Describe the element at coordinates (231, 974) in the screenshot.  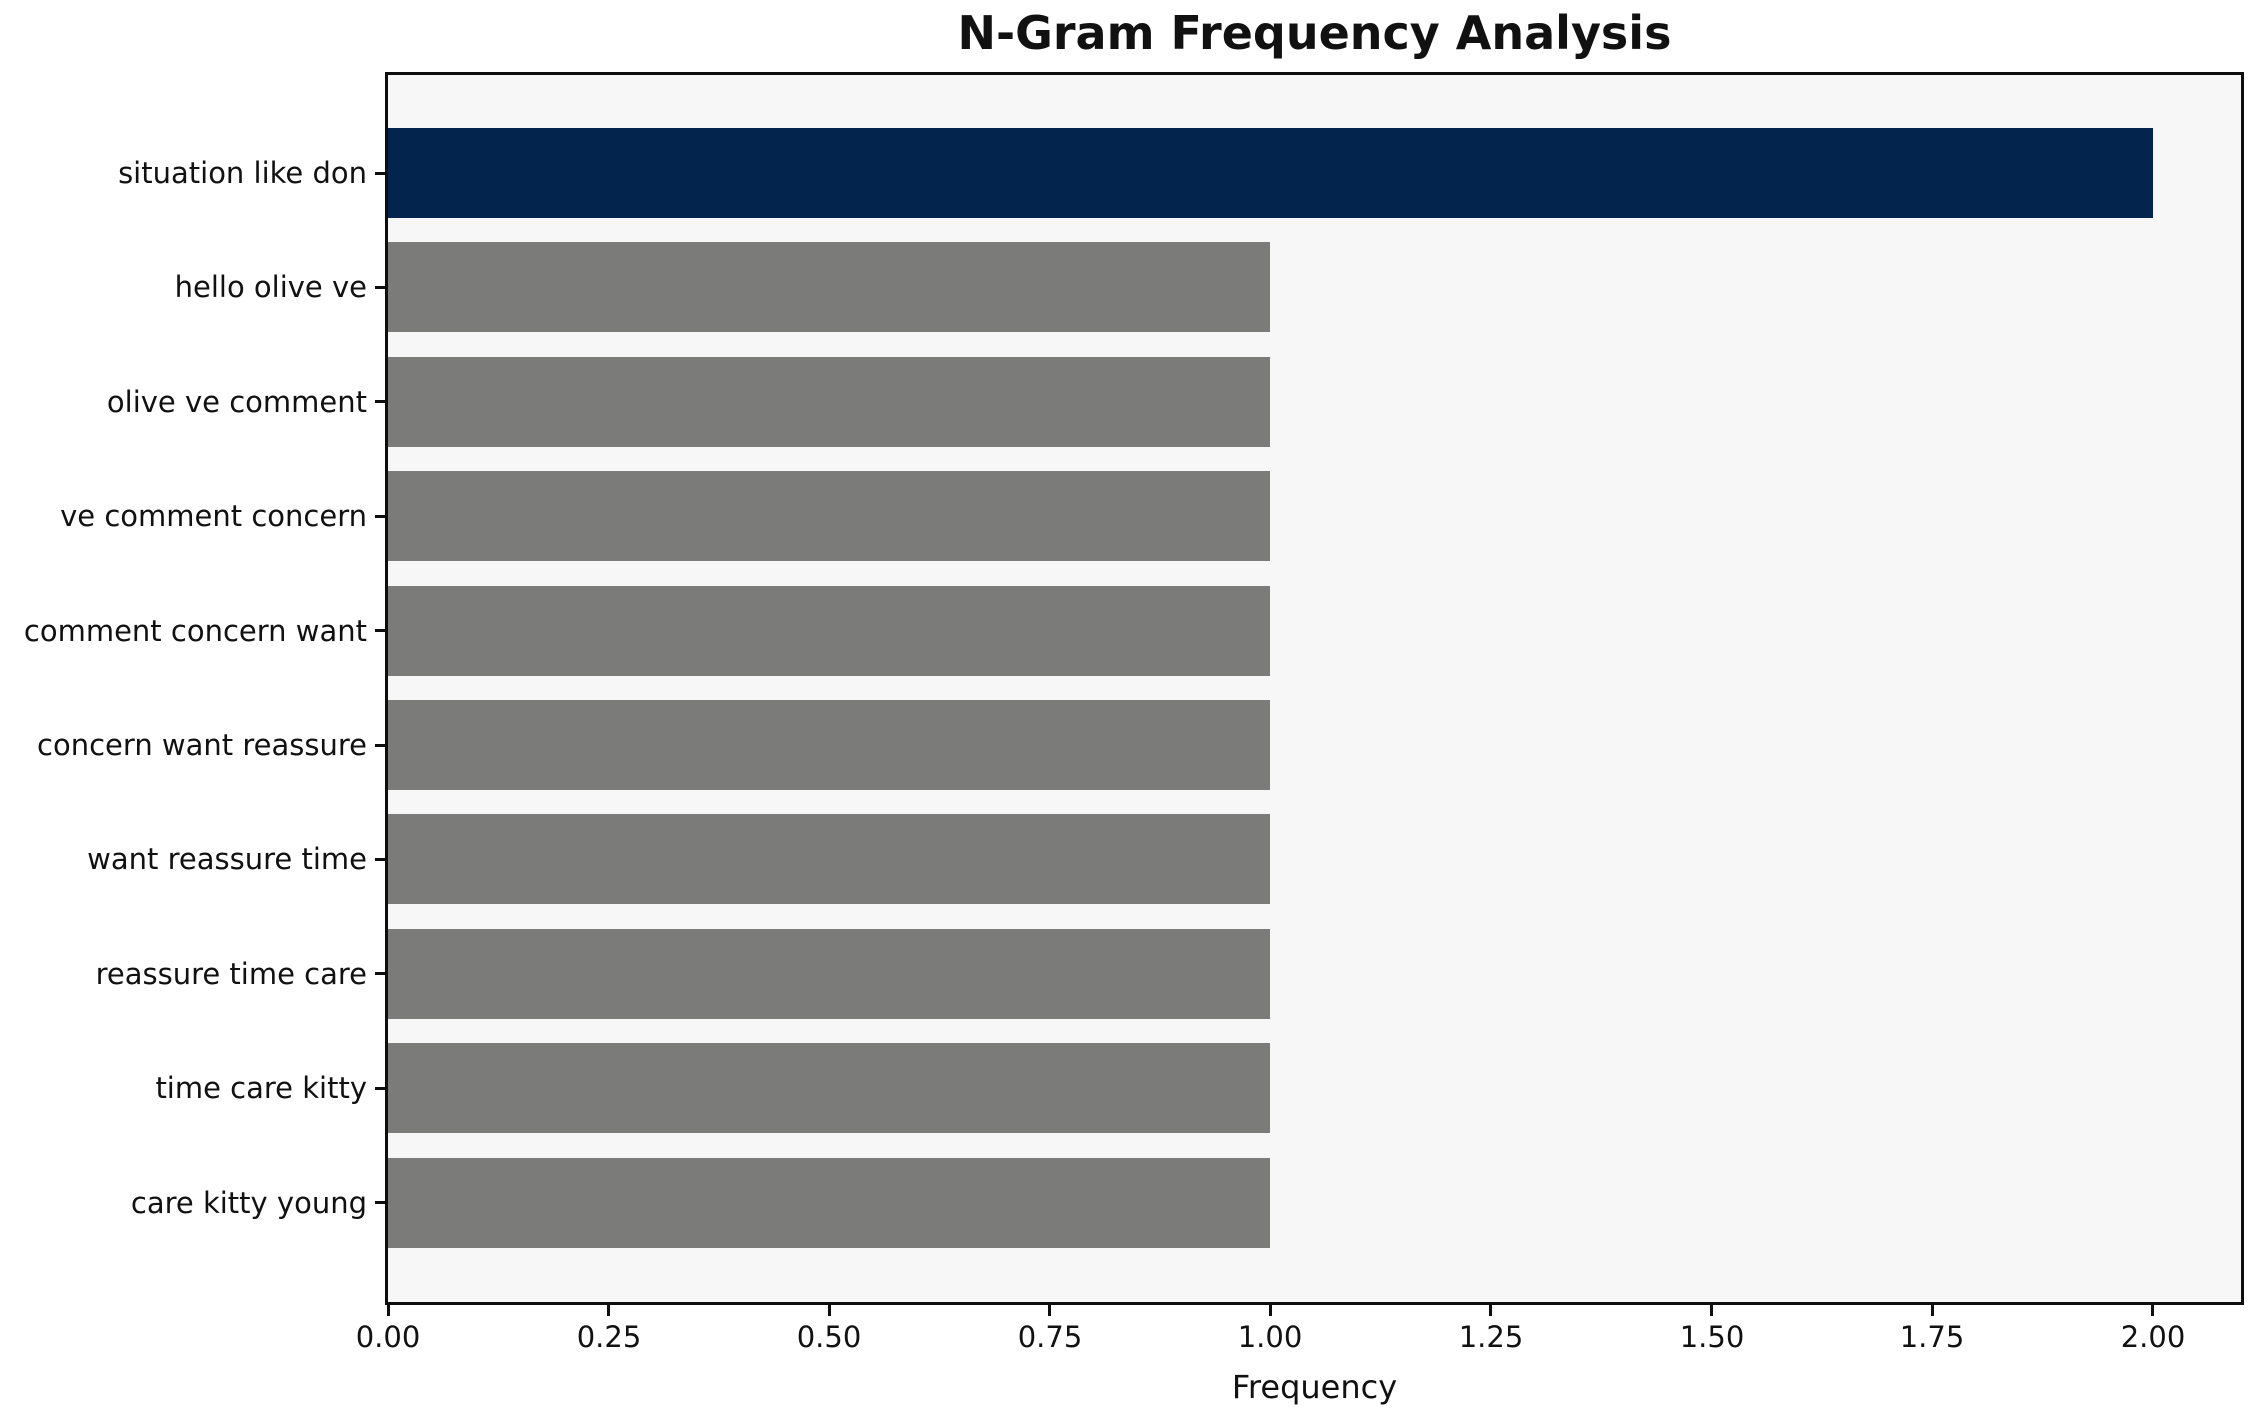
I see `y-tick-label: reassure time care` at that location.